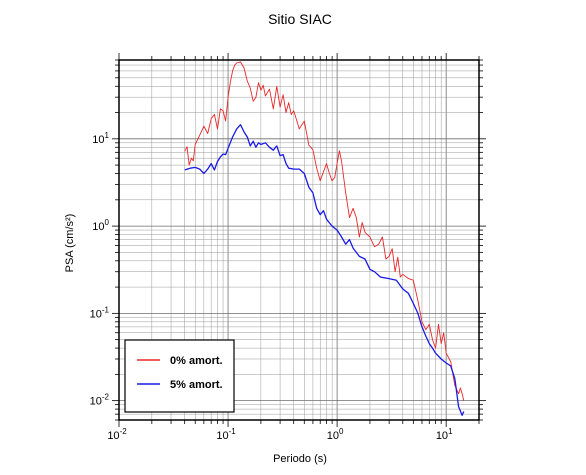  What do you see at coordinates (196, 385) in the screenshot?
I see `legend-label-1: 5% amort.` at bounding box center [196, 385].